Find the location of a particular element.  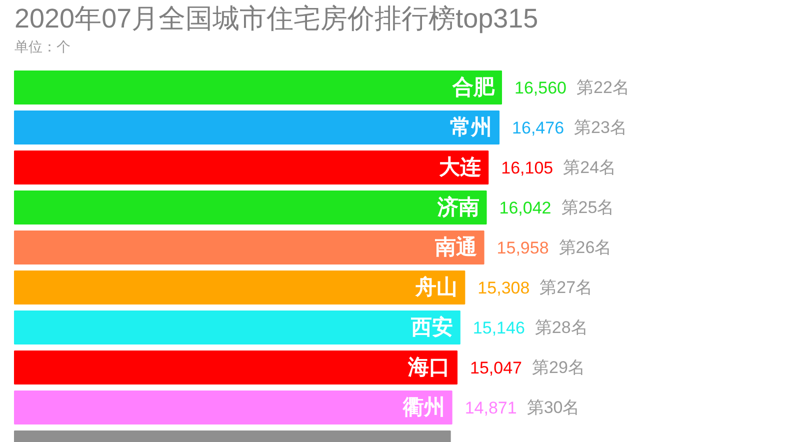

y-tick-label: 合肥 is located at coordinates (474, 87).